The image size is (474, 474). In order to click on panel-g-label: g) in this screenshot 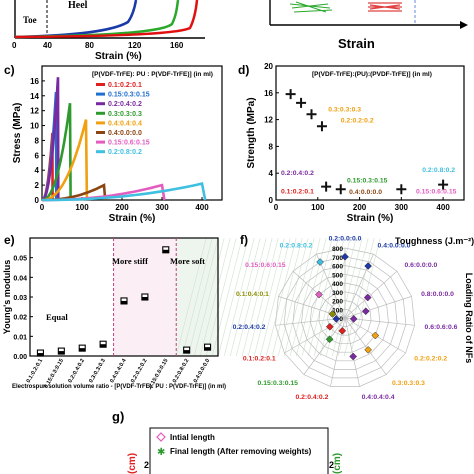, I will do `click(118, 416)`.